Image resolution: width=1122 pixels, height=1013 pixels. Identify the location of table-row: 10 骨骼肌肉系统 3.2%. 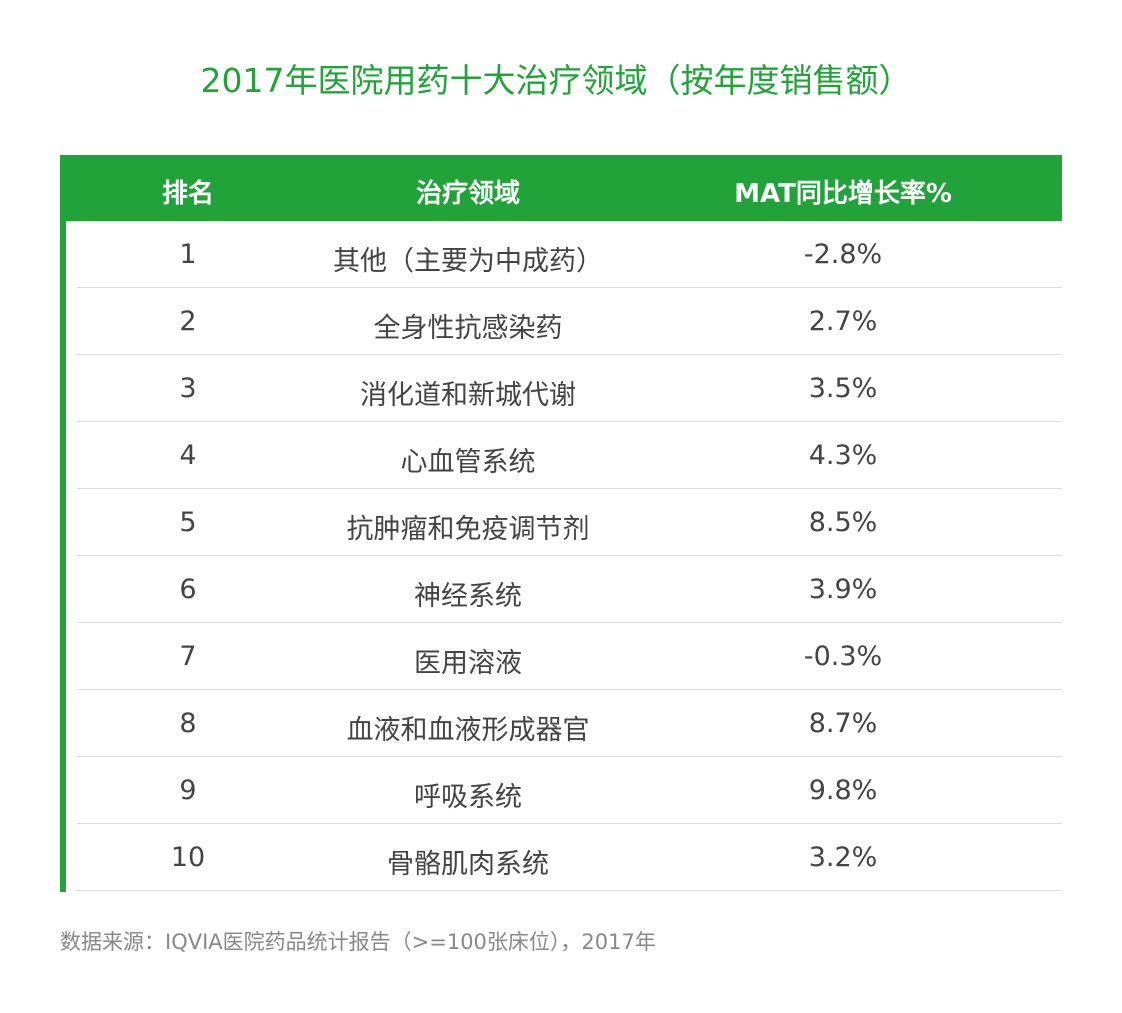
(569, 857).